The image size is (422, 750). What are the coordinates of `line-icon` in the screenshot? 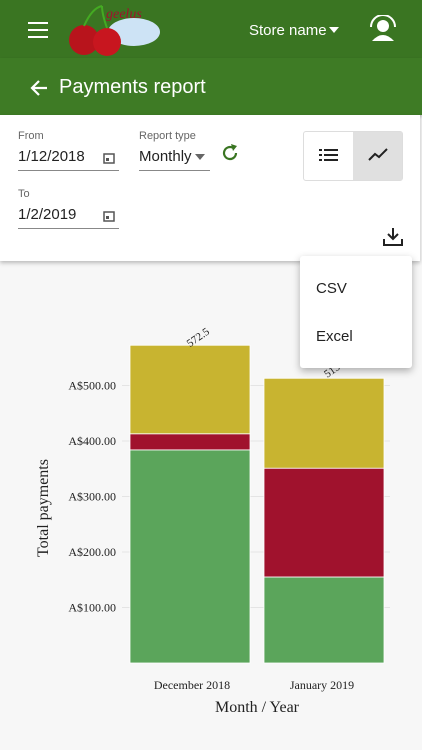 It's located at (378, 155).